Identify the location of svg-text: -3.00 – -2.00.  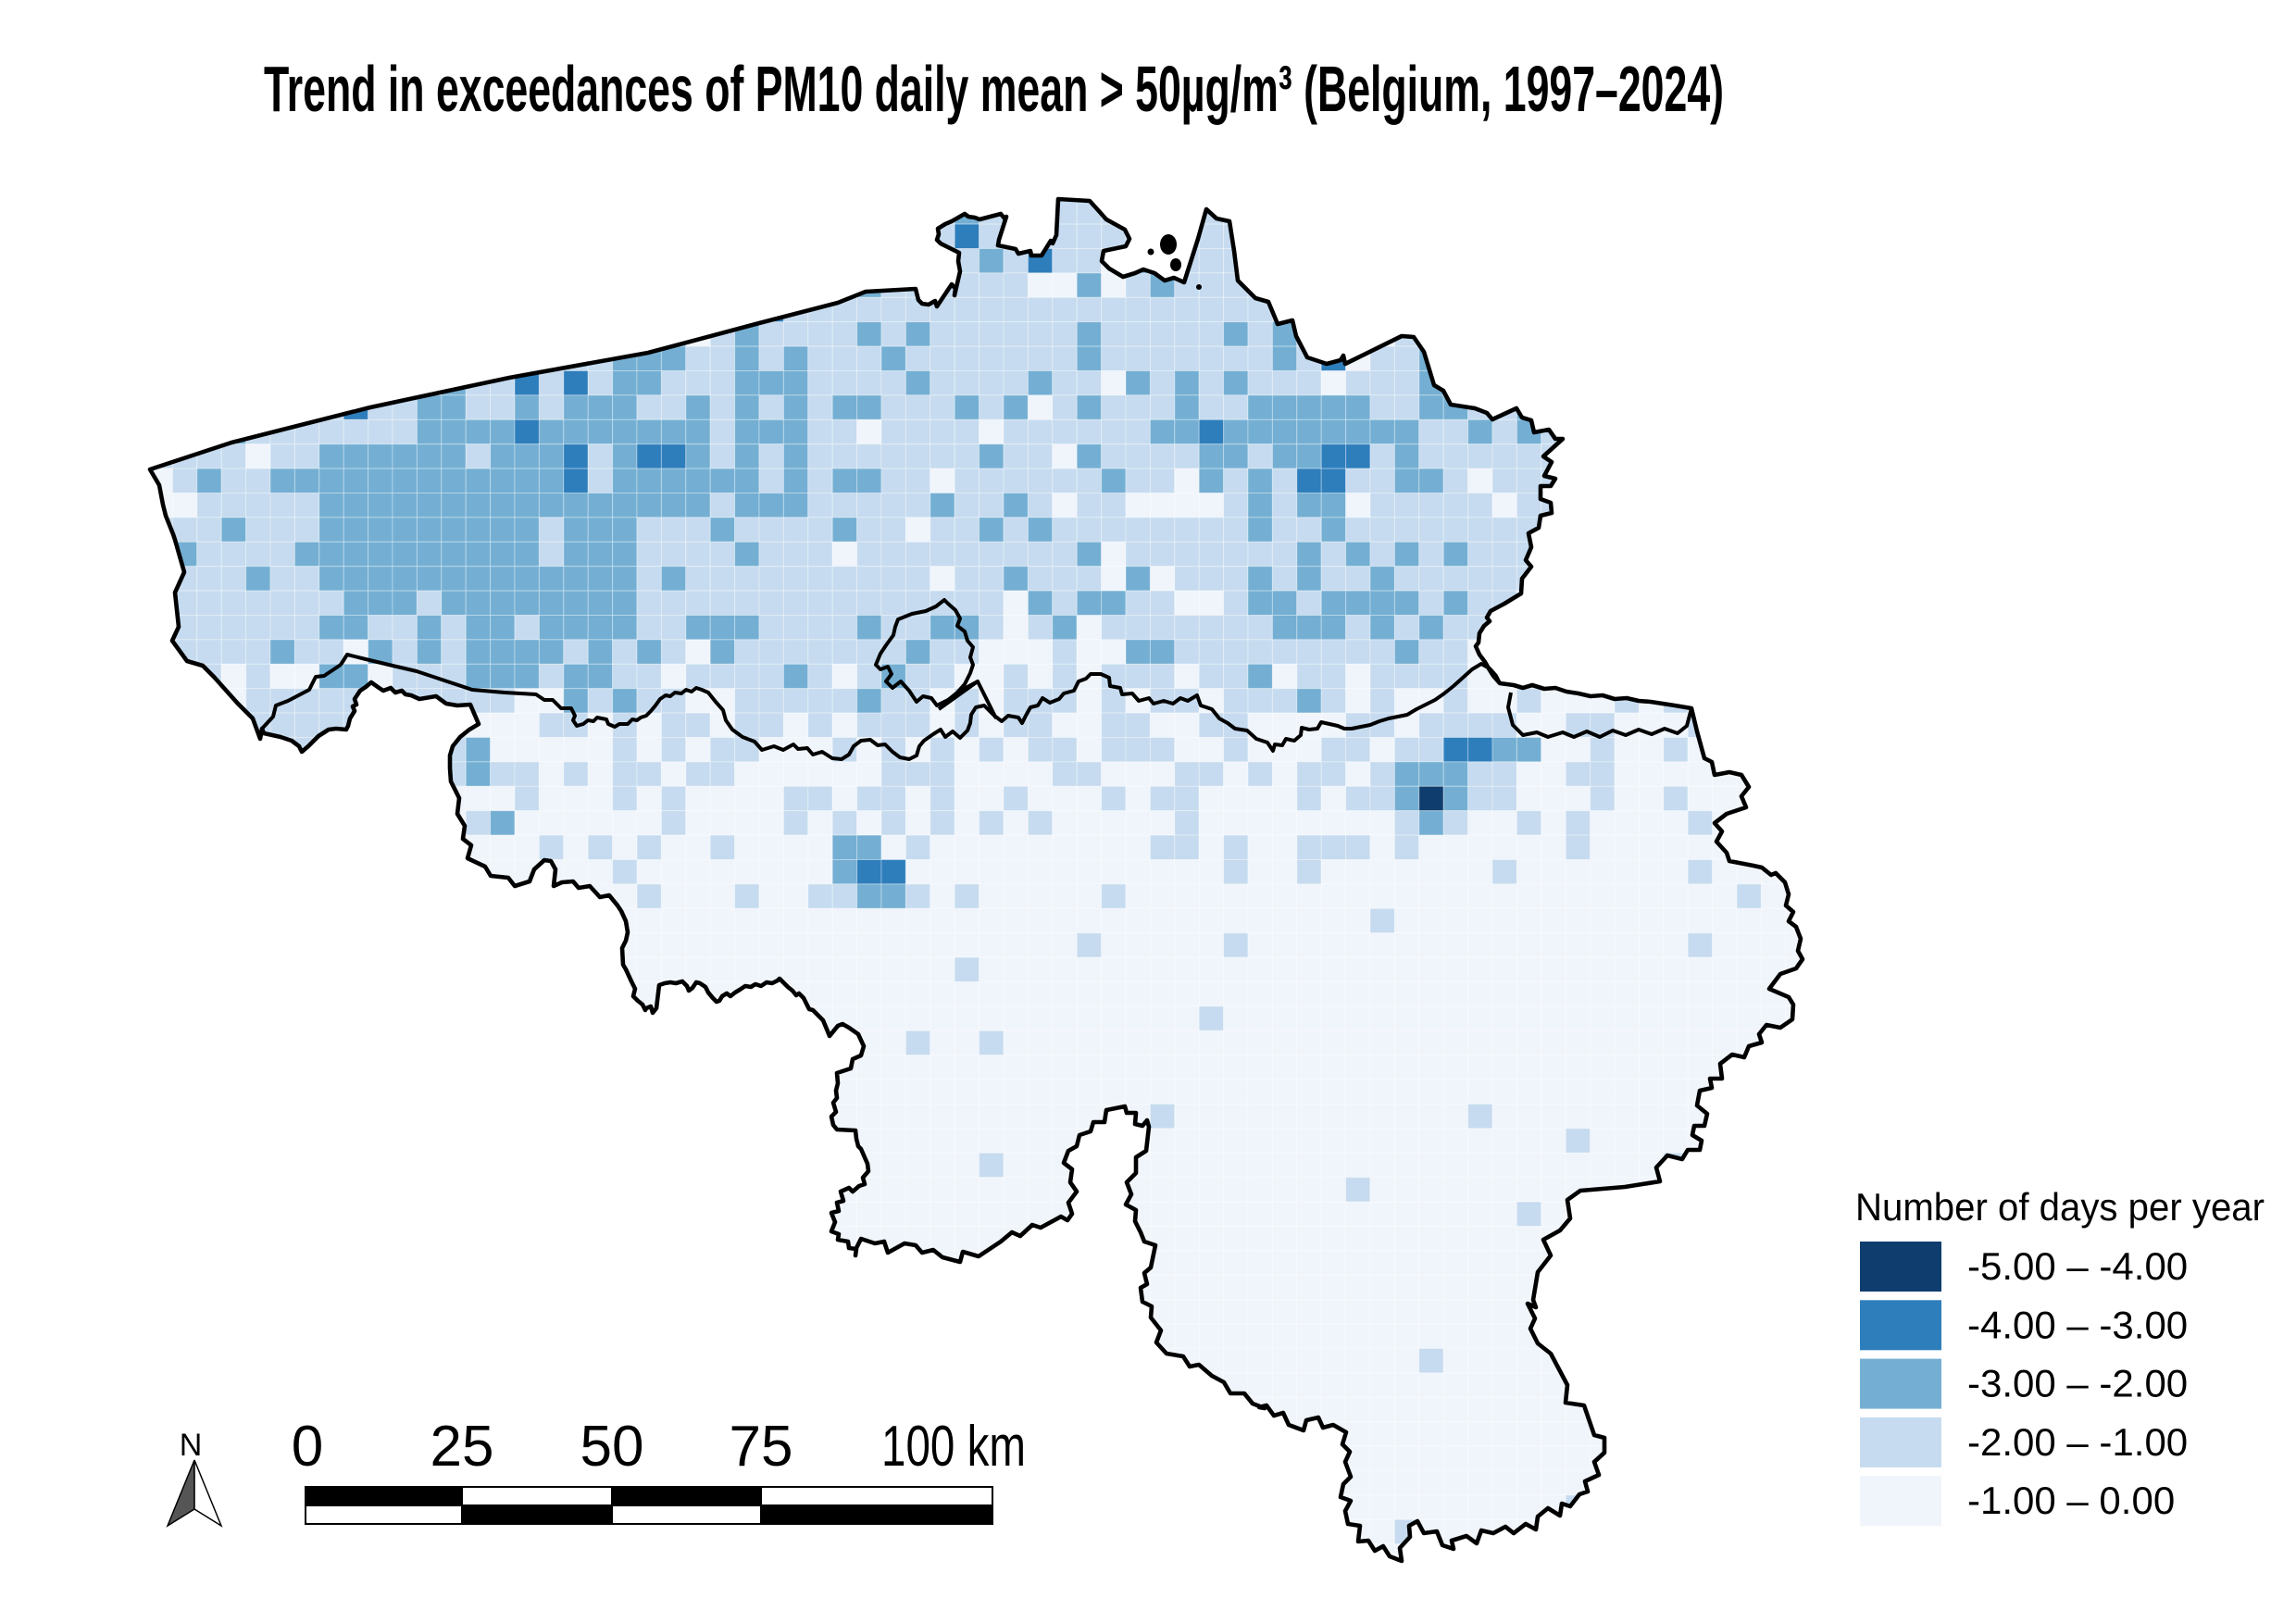
(2077, 1383).